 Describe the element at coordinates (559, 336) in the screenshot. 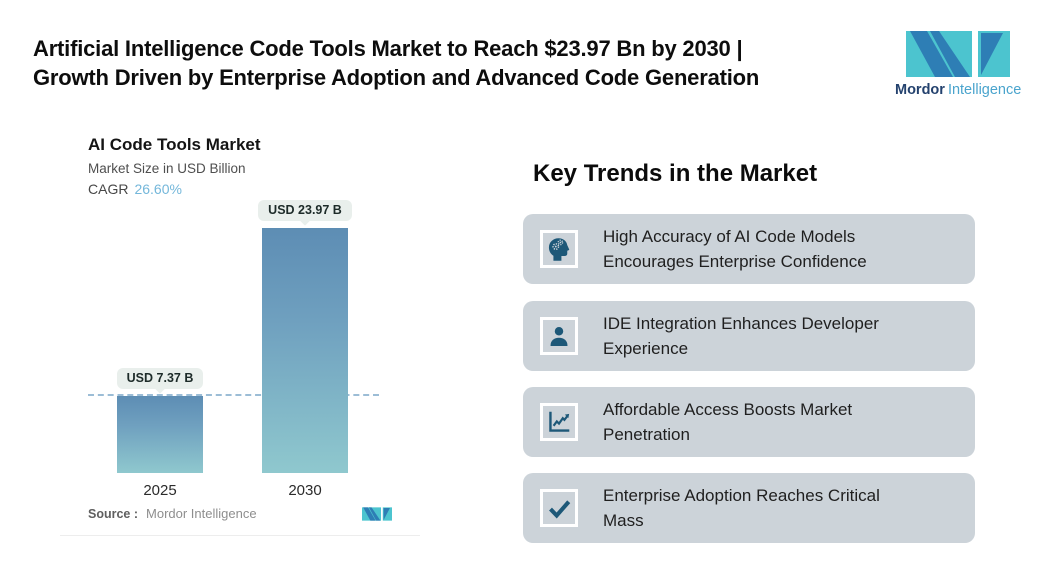

I see `person-icon` at that location.